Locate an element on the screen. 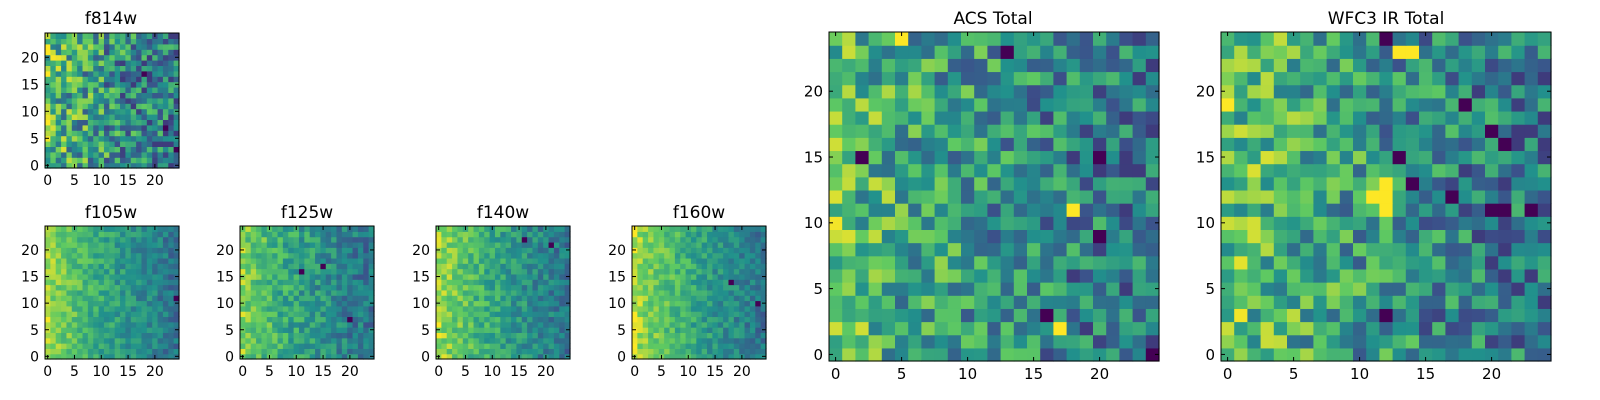 Image resolution: width=1600 pixels, height=400 pixels. heatmap-cells-f160w is located at coordinates (699, 293).